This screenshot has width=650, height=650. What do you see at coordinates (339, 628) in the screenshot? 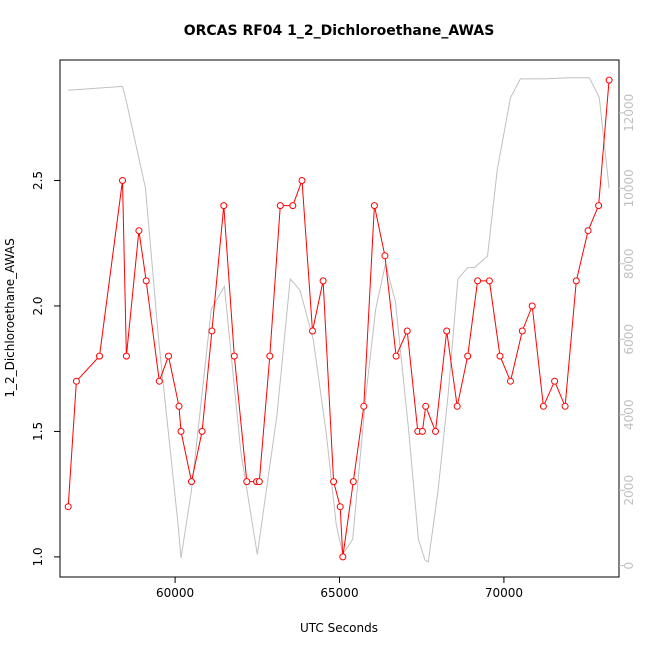
I see `x-axis-label: UTC Seconds` at bounding box center [339, 628].